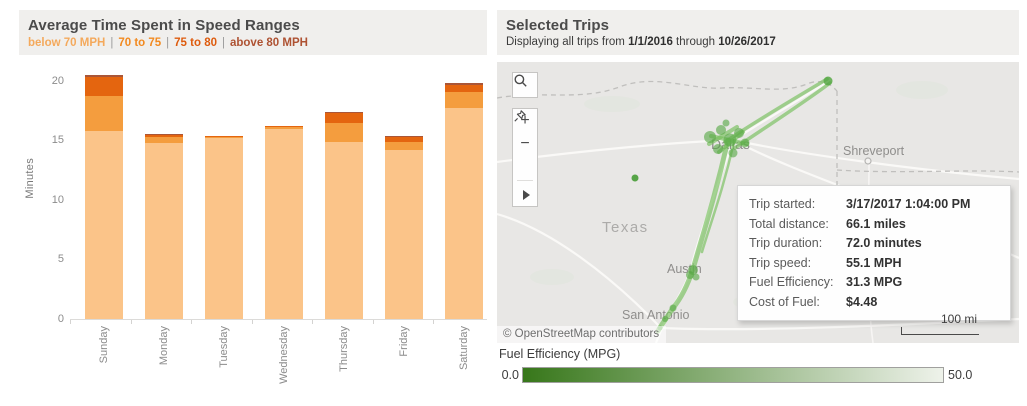 The height and width of the screenshot is (406, 1027). What do you see at coordinates (520, 80) in the screenshot?
I see `search-icon` at bounding box center [520, 80].